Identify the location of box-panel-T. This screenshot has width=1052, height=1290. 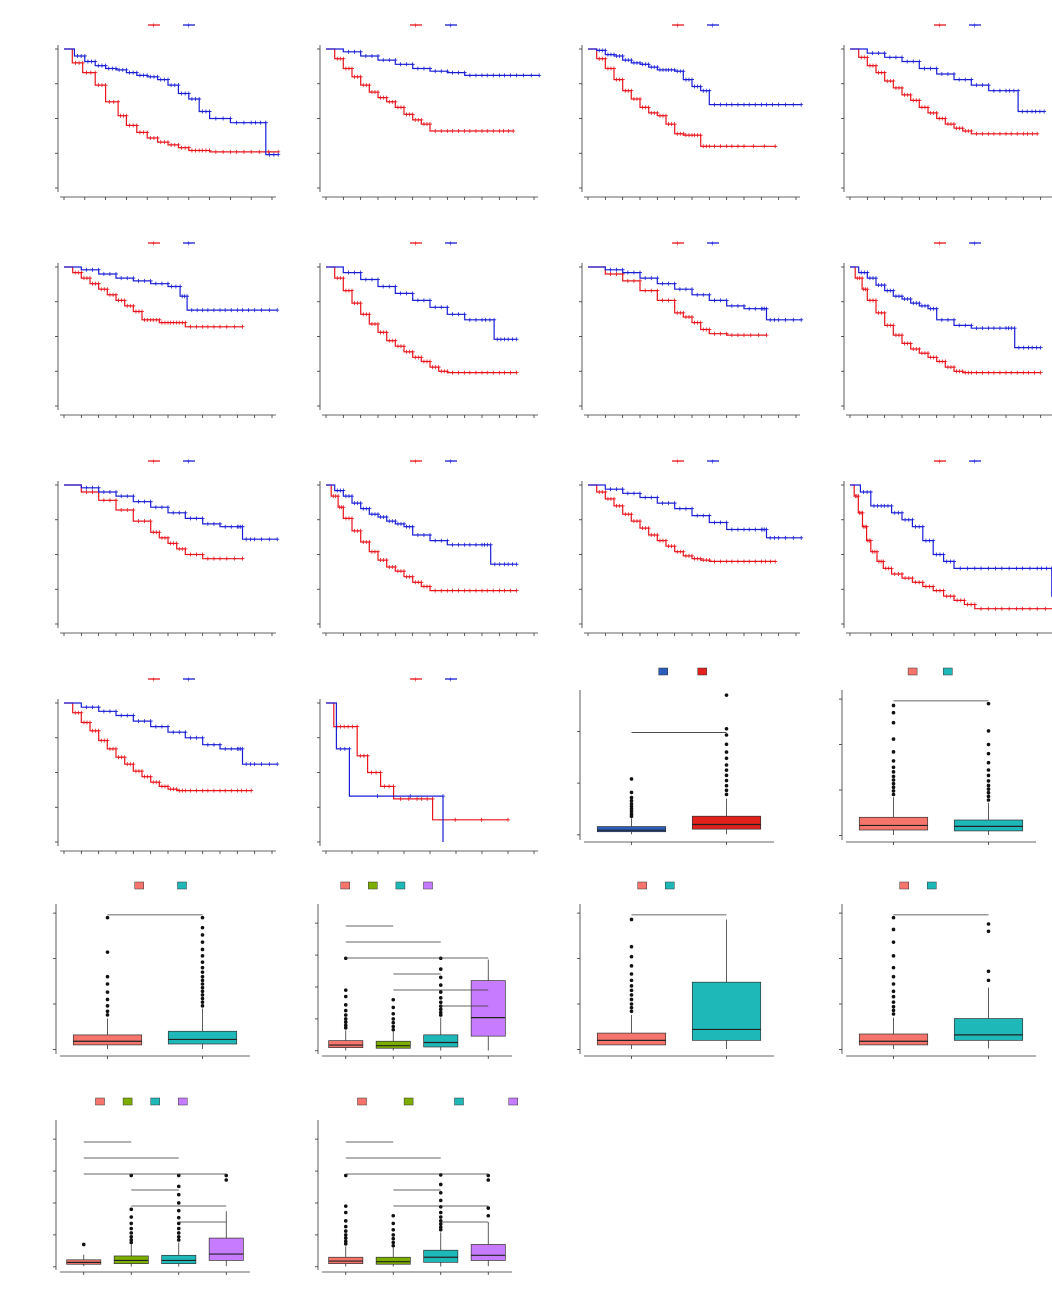
(937, 970).